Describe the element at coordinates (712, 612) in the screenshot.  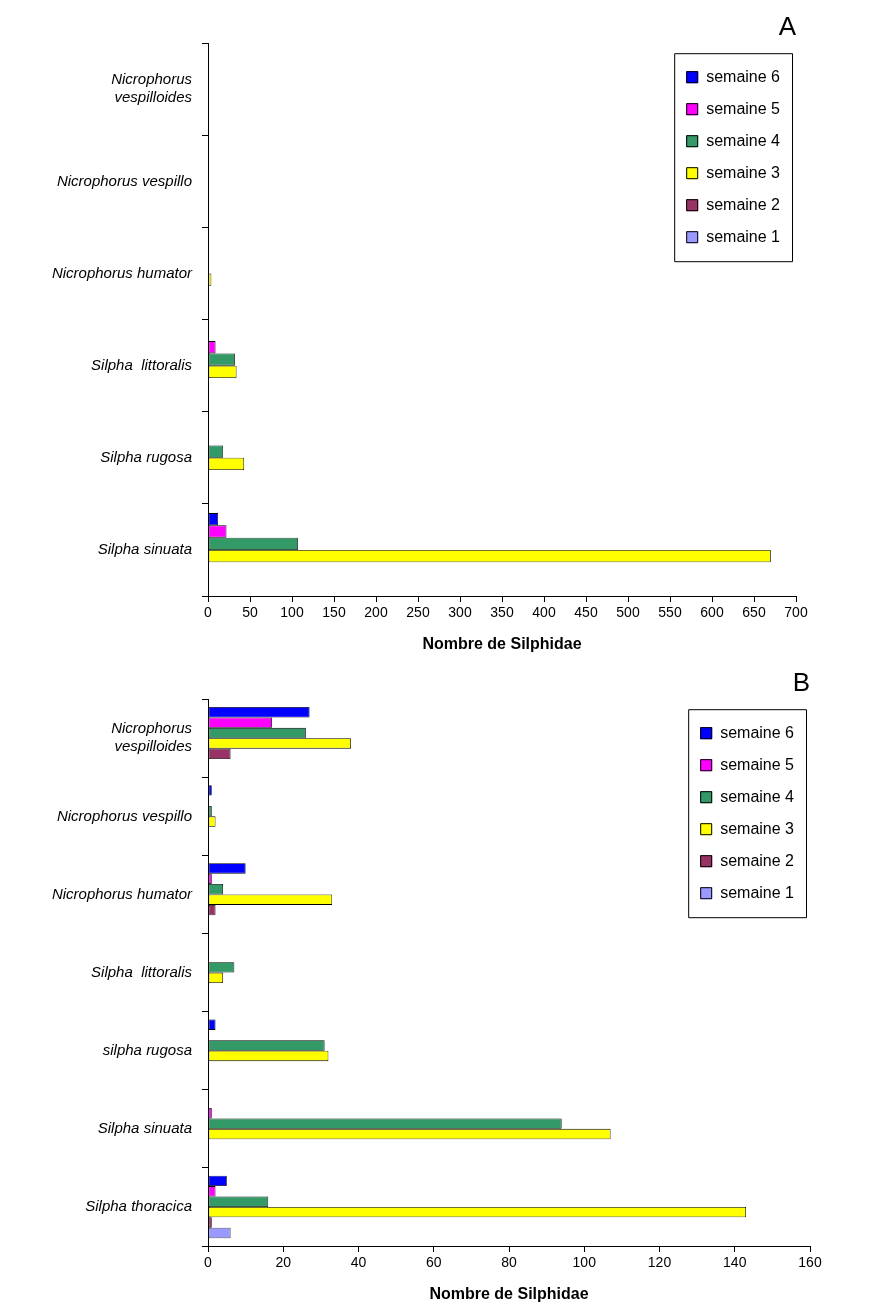
I see `x-tick-label: 600` at that location.